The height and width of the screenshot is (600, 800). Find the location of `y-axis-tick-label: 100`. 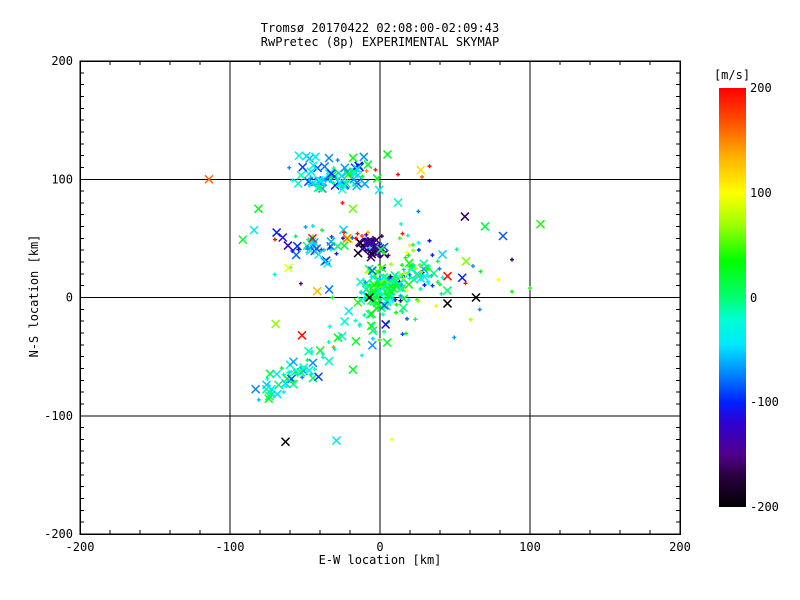

y-axis-tick-label: 100 is located at coordinates (62, 179).